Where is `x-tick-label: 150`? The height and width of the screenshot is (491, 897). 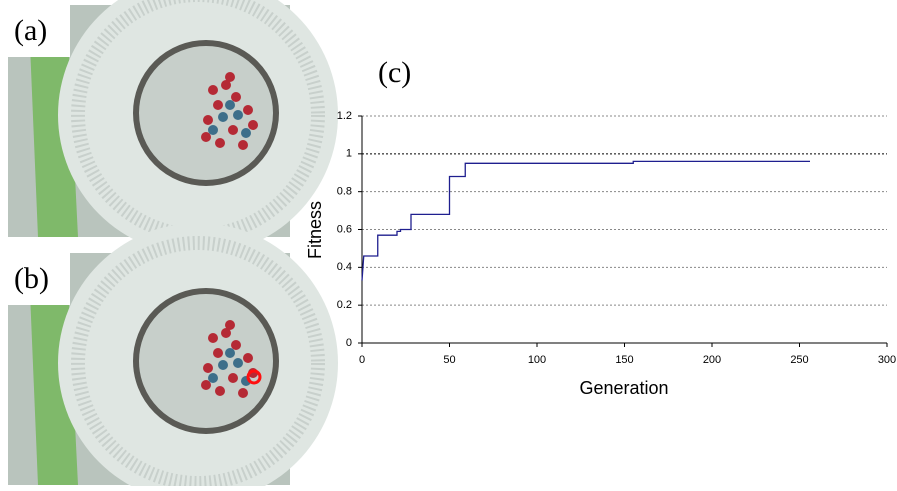
x-tick-label: 150 is located at coordinates (624, 360).